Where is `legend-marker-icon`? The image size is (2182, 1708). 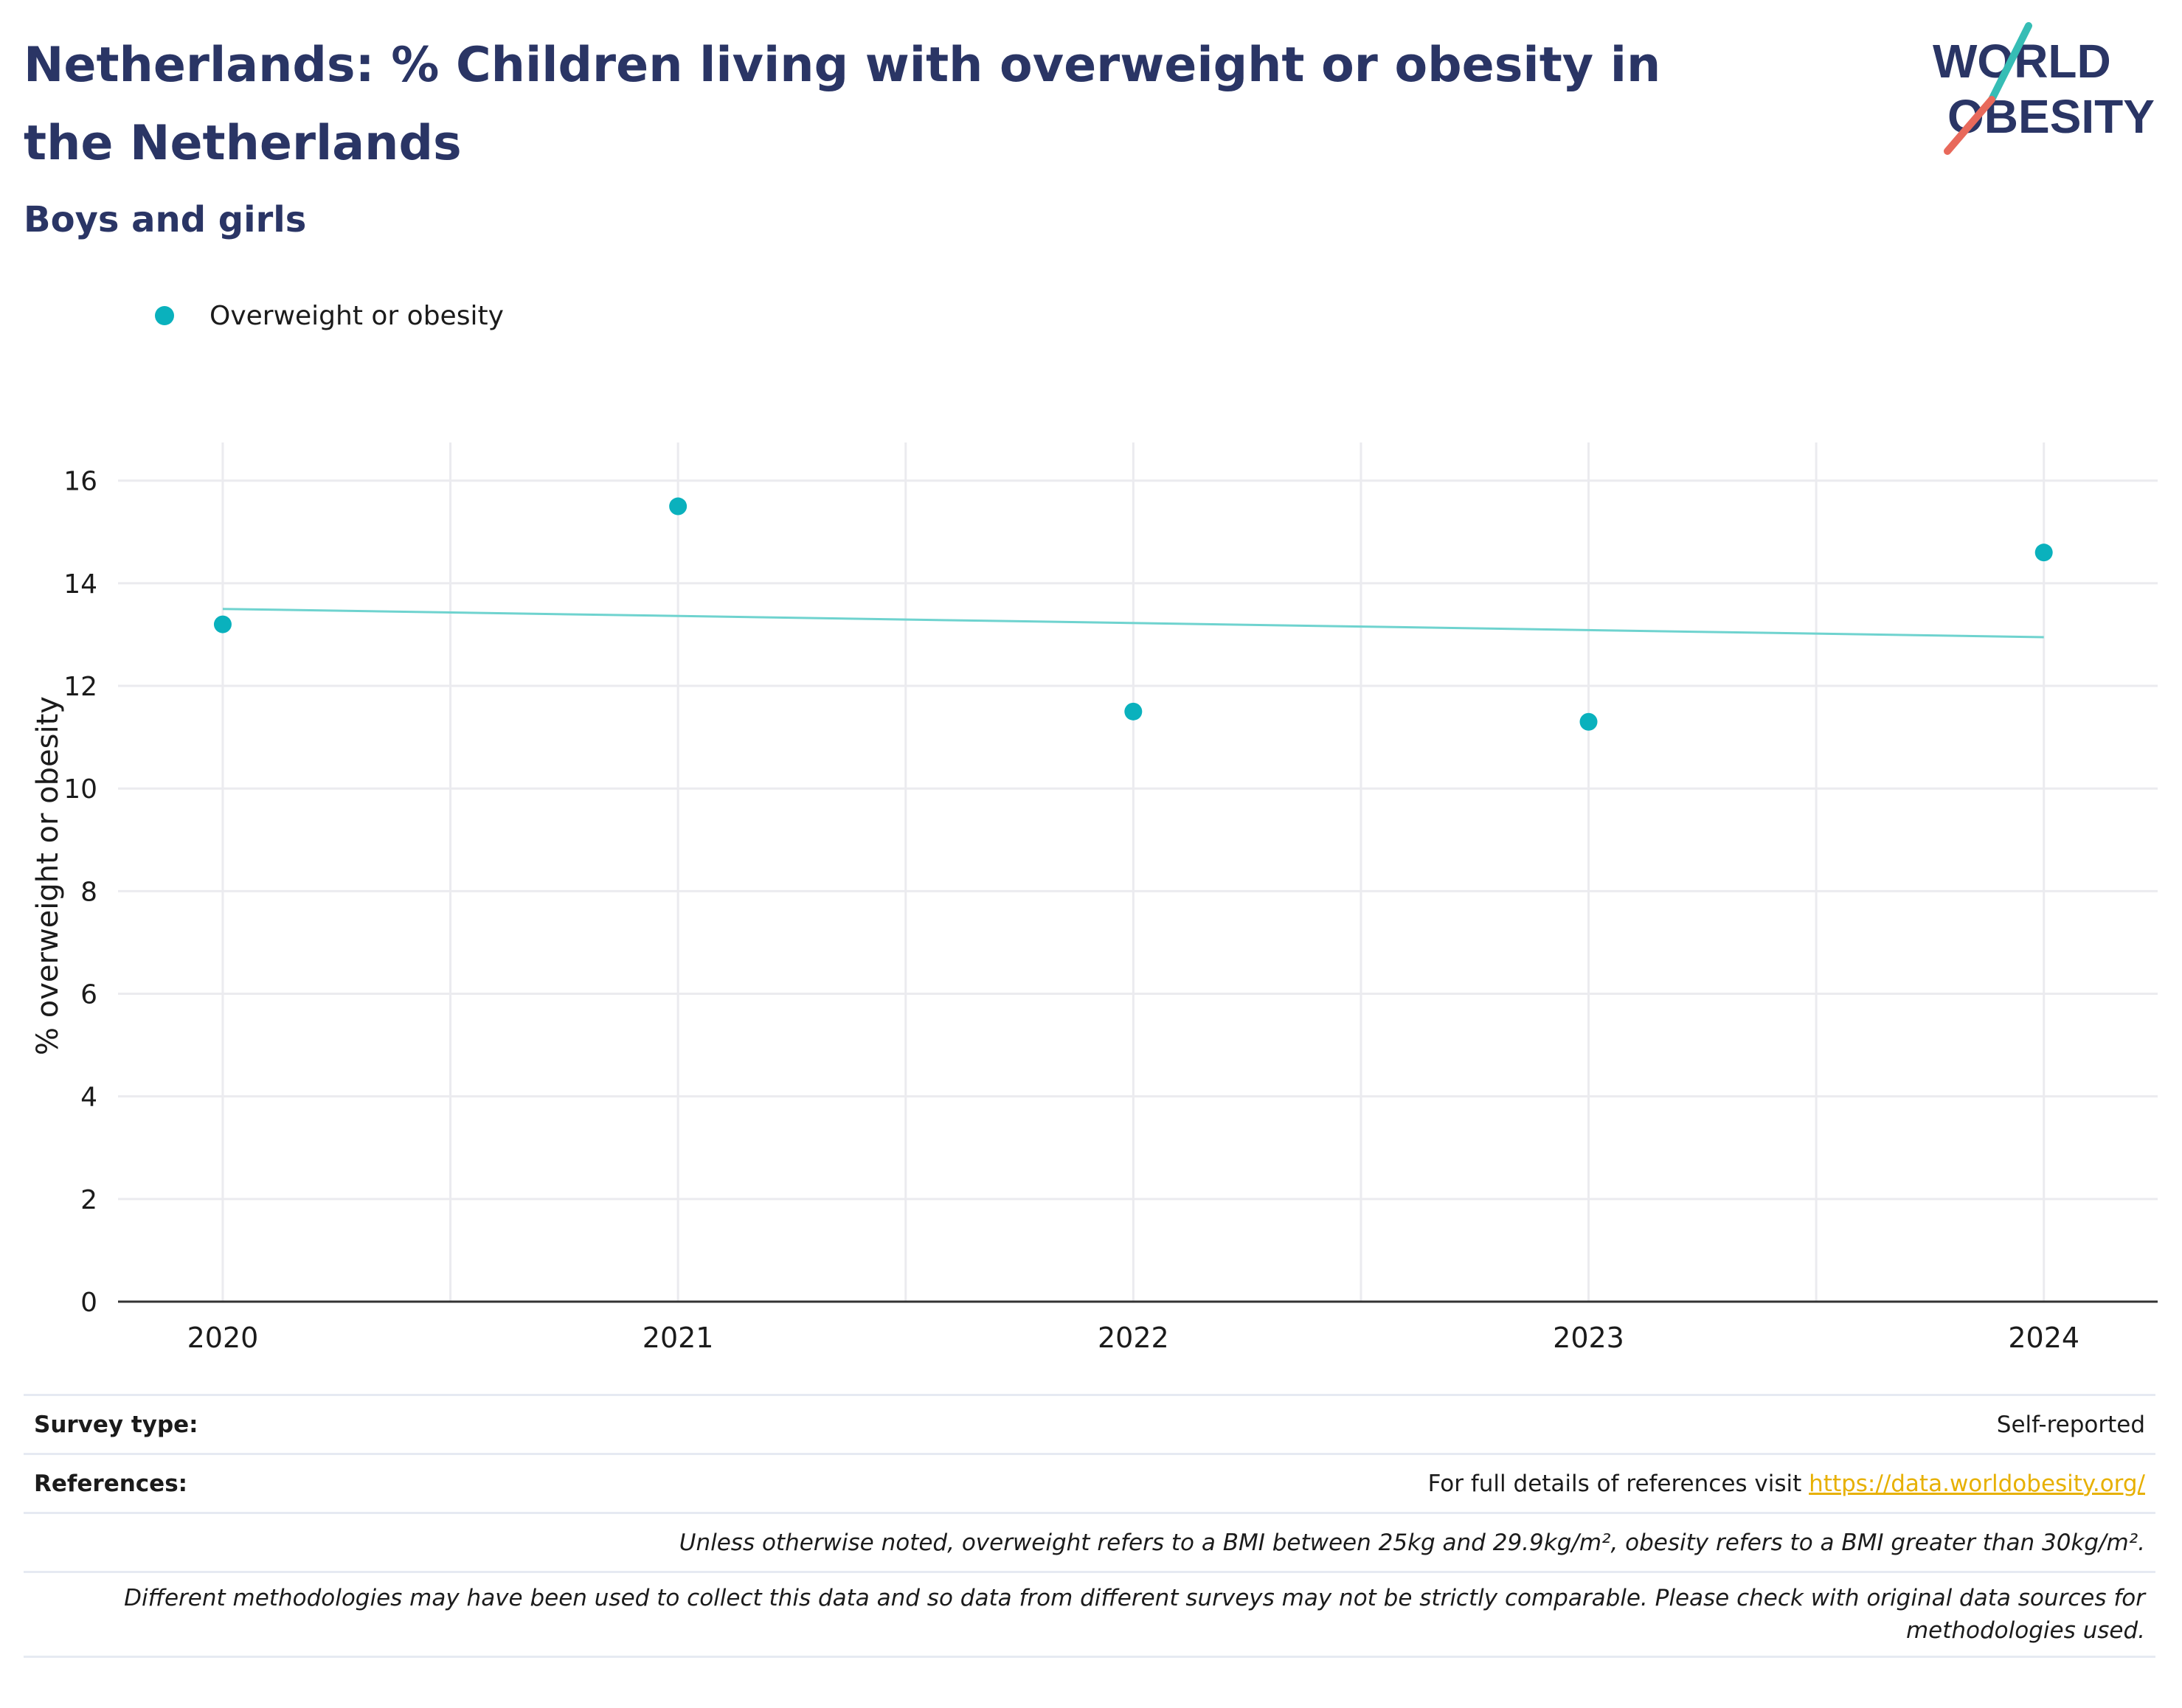
legend-marker-icon is located at coordinates (164, 315).